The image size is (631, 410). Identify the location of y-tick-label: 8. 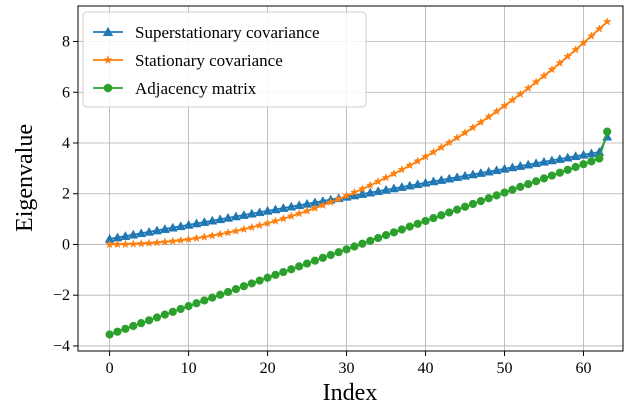
(66, 42).